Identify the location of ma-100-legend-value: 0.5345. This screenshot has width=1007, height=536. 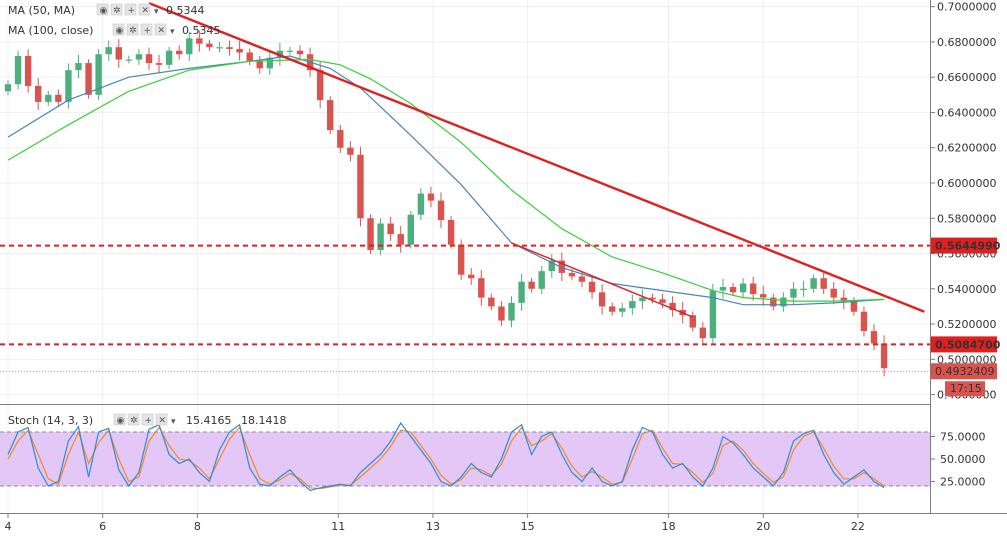
(201, 30).